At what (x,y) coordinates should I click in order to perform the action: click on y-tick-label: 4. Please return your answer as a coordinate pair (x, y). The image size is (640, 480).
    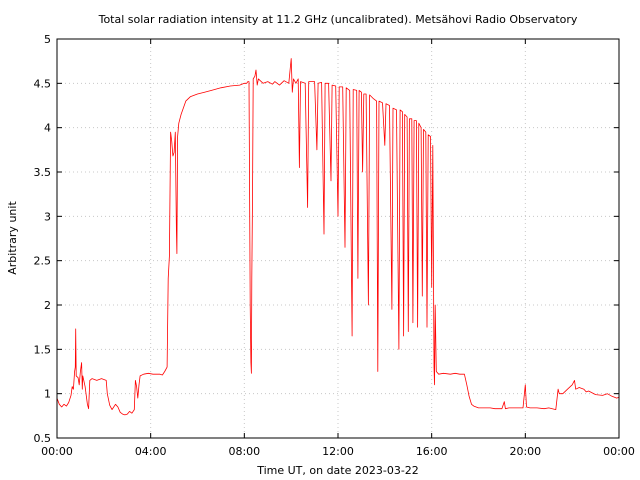
    Looking at the image, I should click on (47, 128).